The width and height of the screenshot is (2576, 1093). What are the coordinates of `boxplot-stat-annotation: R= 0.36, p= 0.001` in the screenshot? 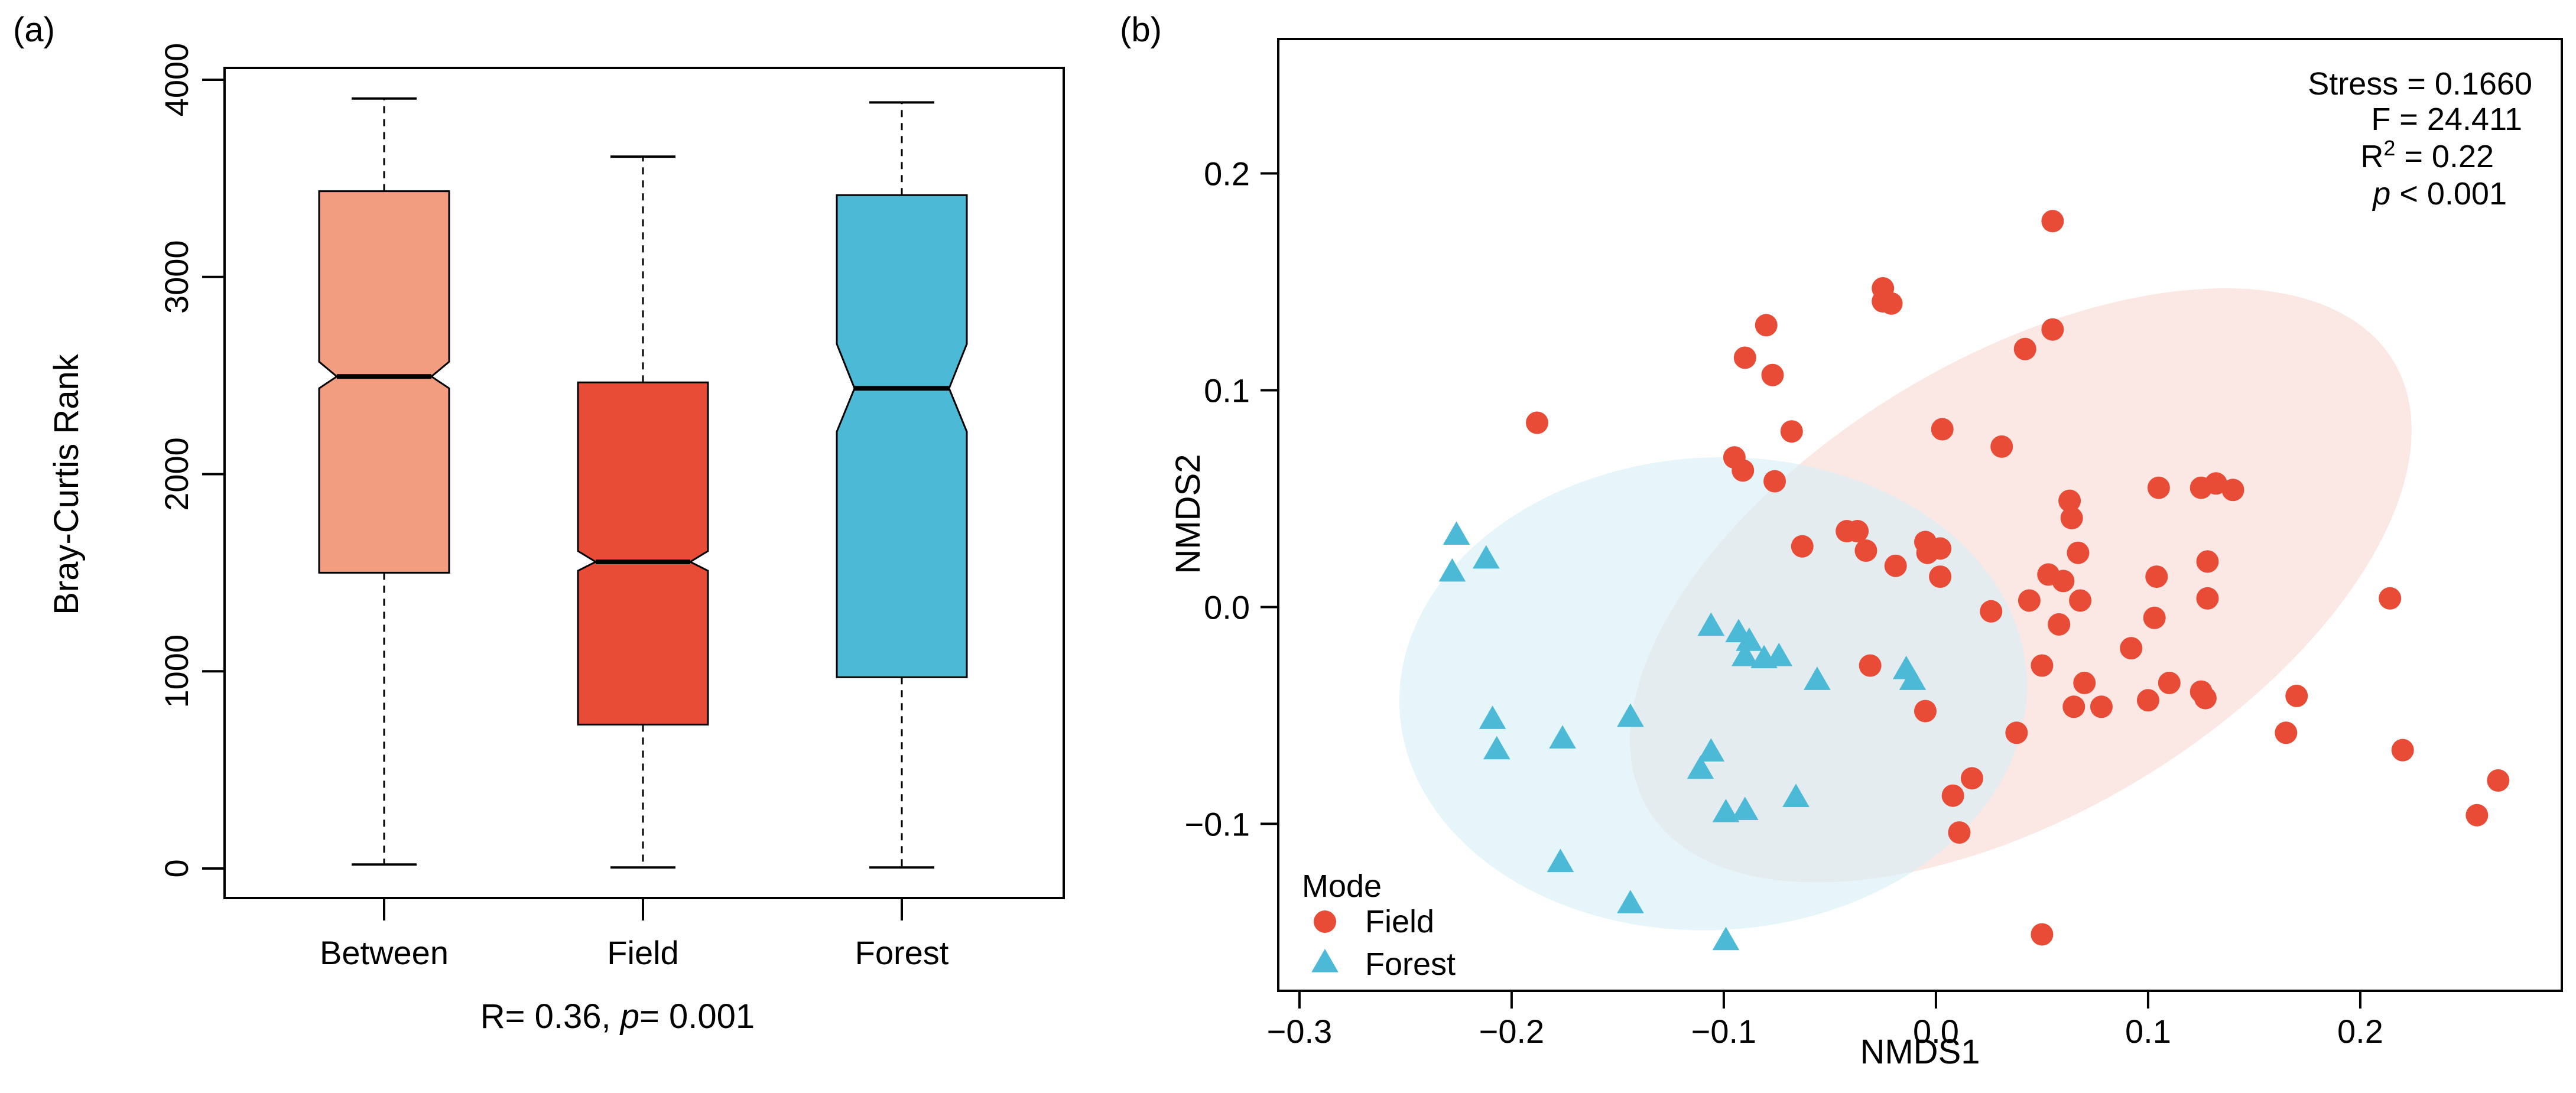 It's located at (617, 1016).